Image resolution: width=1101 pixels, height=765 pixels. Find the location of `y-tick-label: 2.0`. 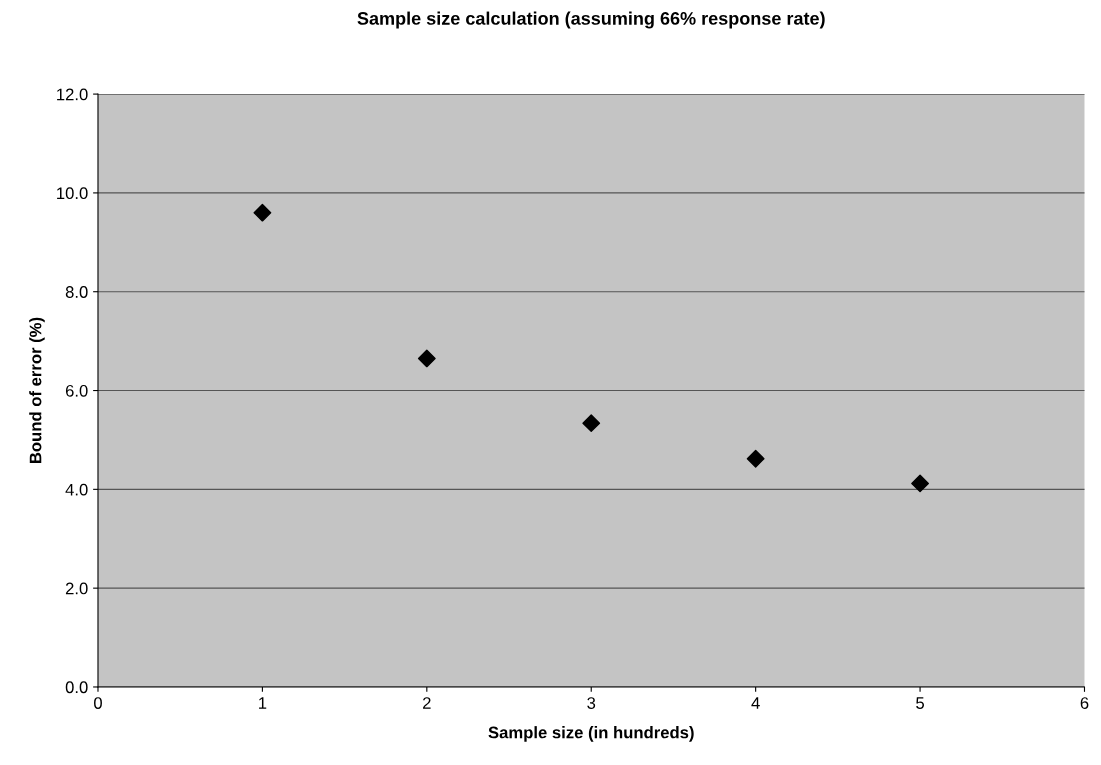

y-tick-label: 2.0 is located at coordinates (76, 588).